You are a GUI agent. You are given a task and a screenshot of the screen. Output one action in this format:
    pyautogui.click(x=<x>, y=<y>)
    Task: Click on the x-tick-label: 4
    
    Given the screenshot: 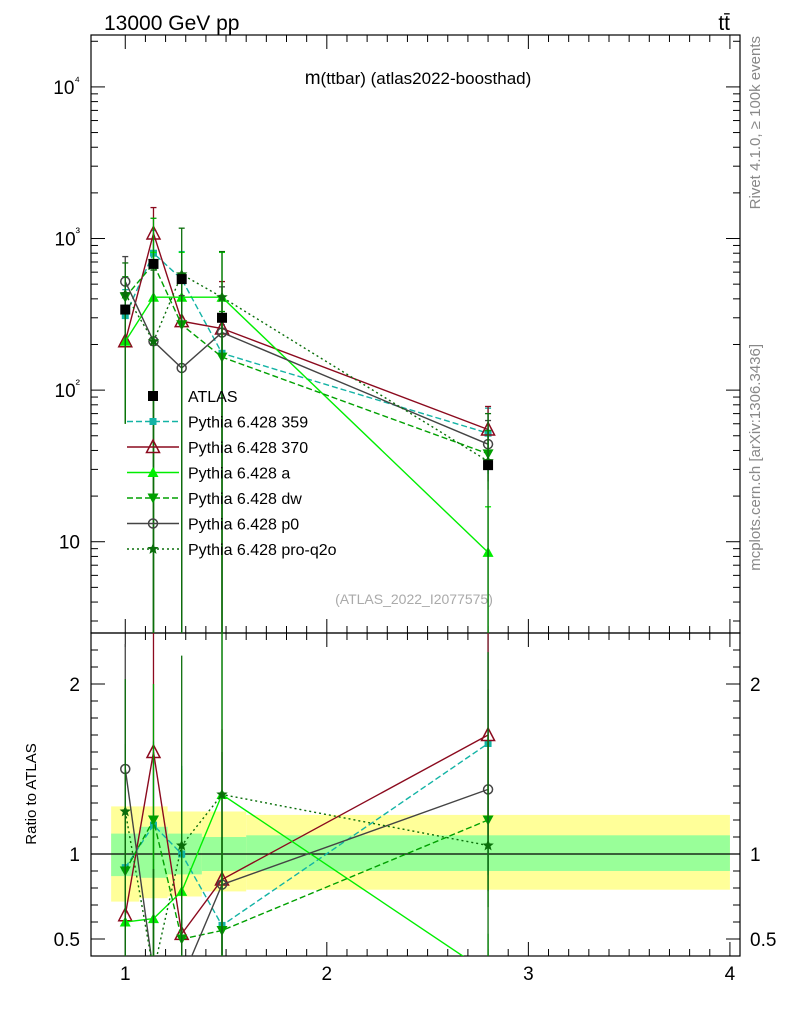 What is the action you would take?
    pyautogui.click(x=730, y=974)
    